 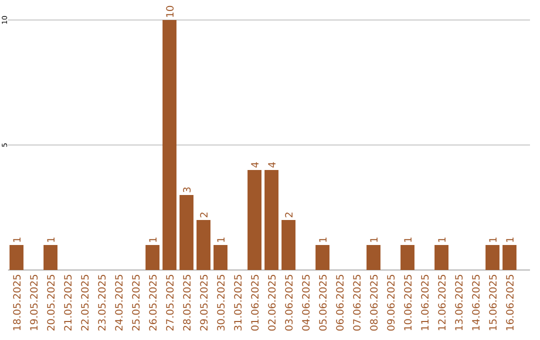 I want to click on x-tick-label: 24.05.2025, so click(x=120, y=303).